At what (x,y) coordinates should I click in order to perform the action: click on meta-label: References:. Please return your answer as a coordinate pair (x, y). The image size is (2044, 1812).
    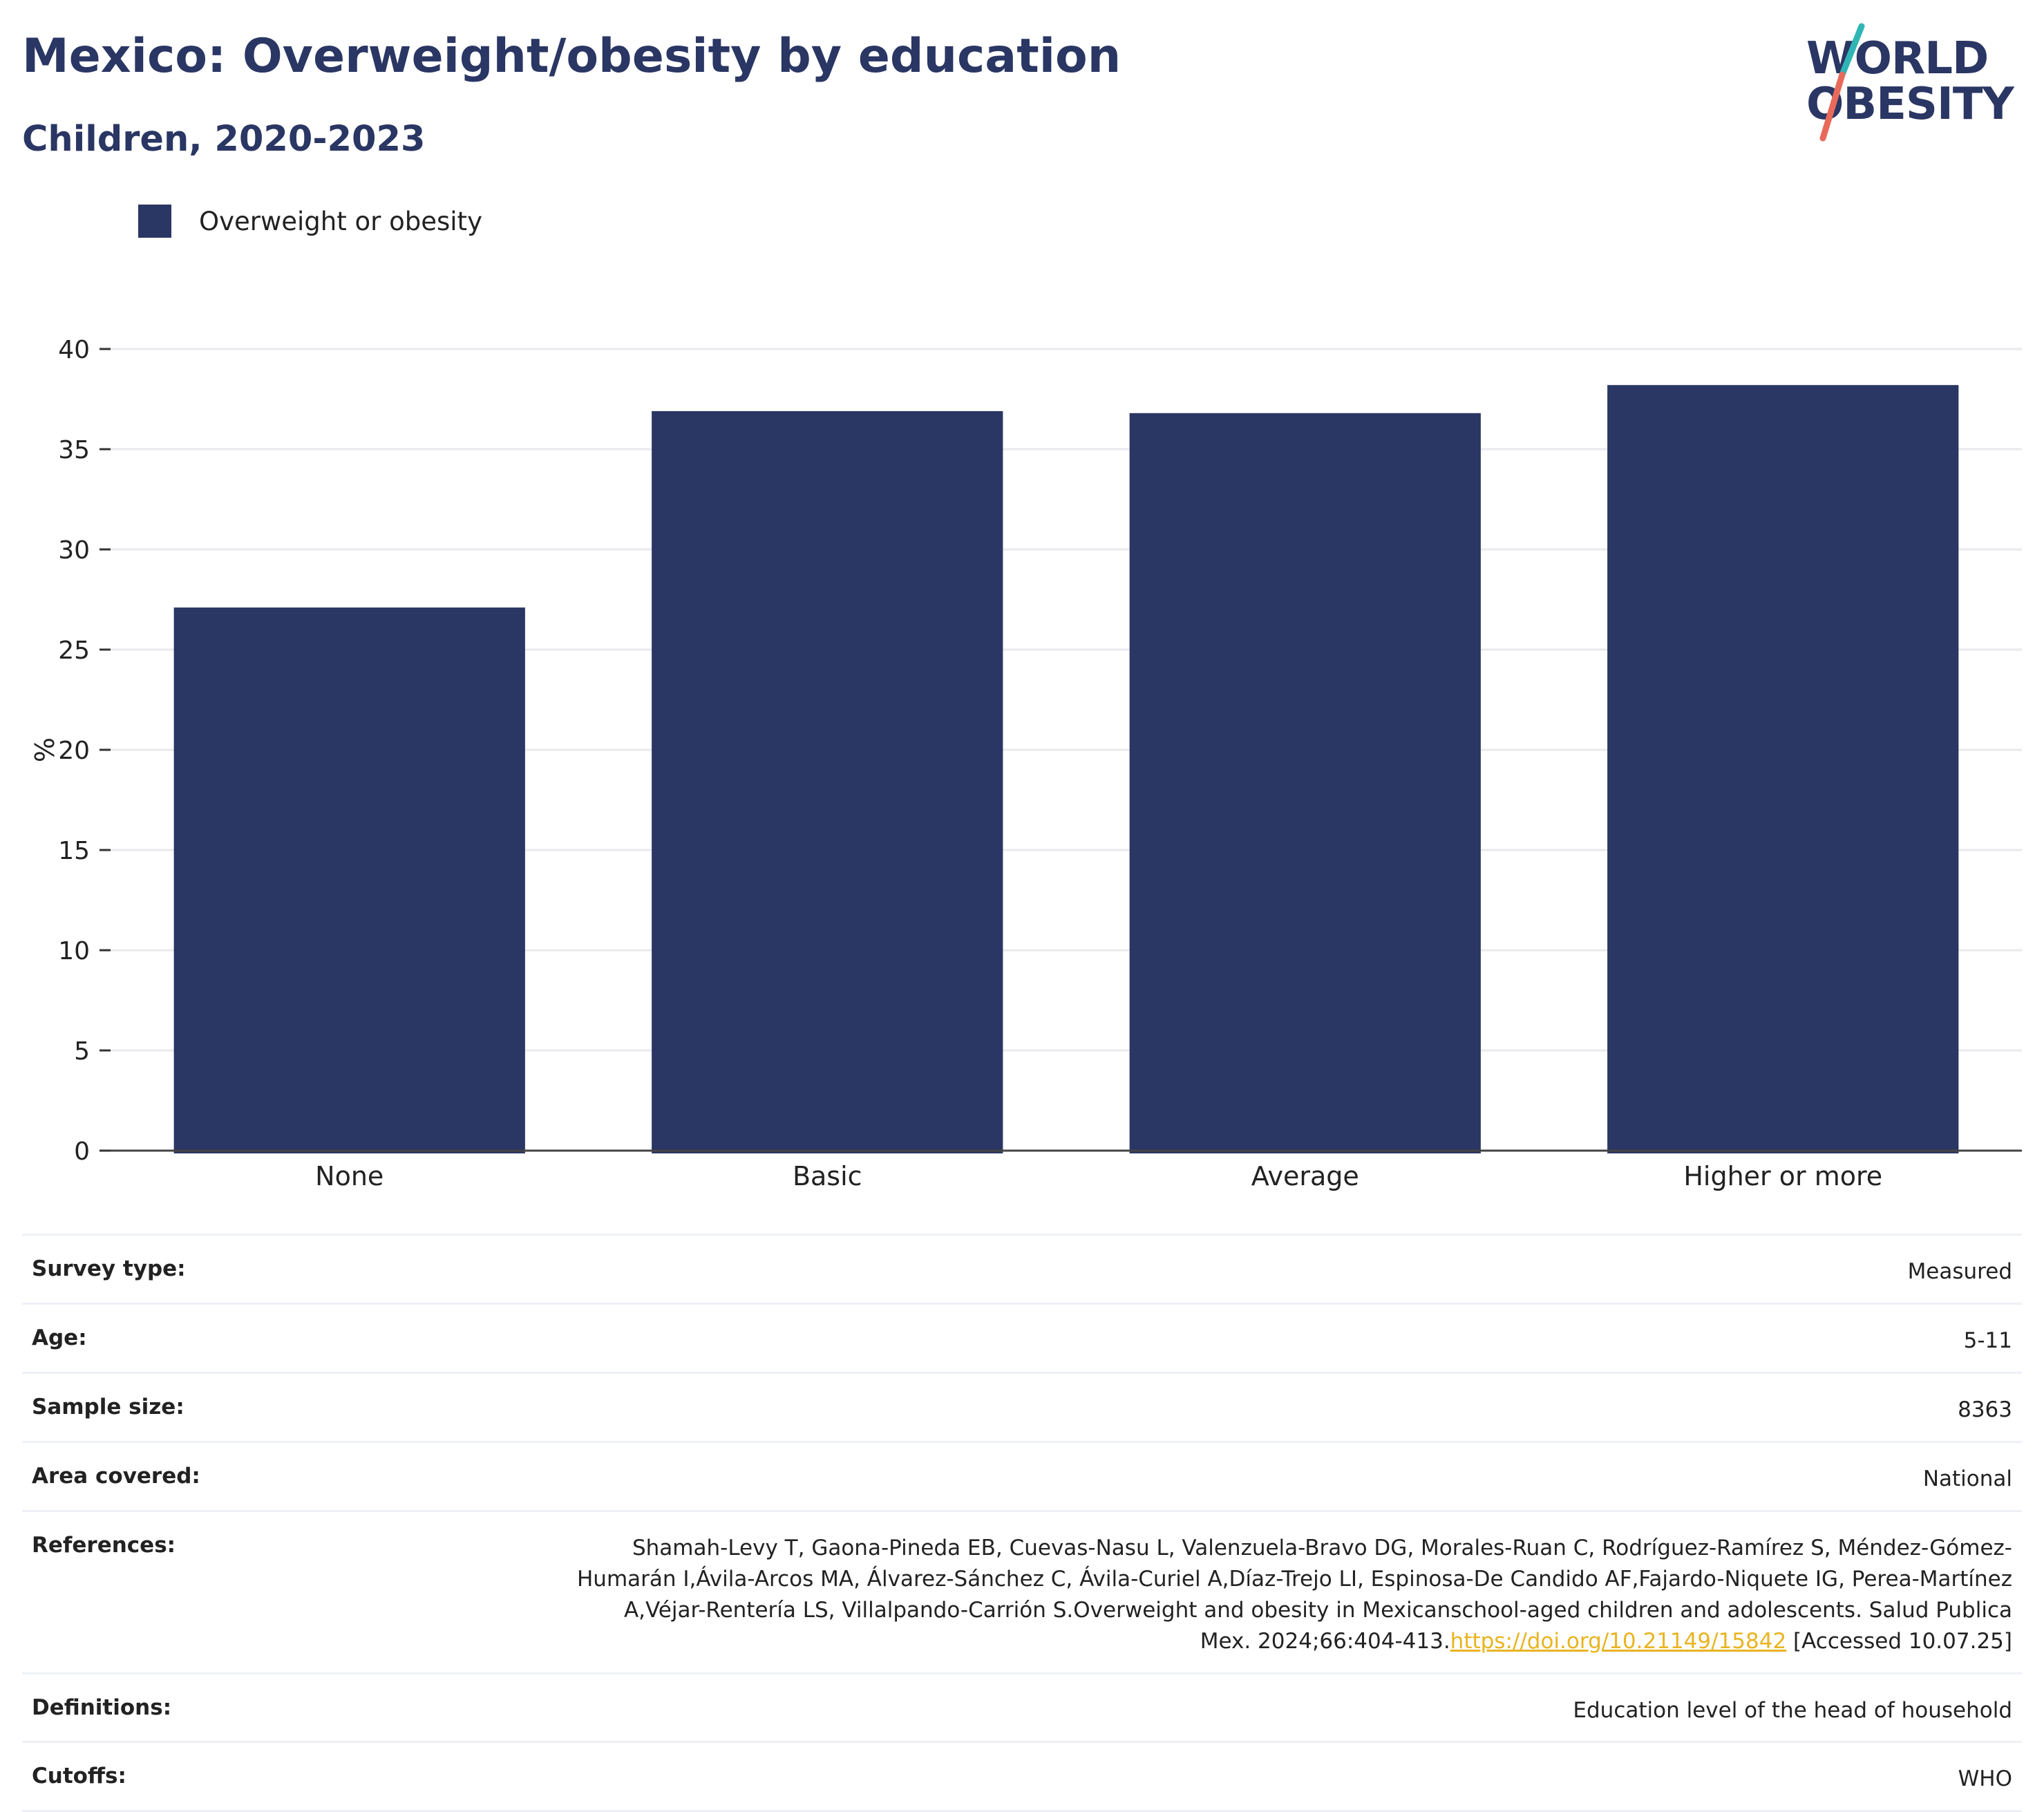
    Looking at the image, I should click on (104, 1545).